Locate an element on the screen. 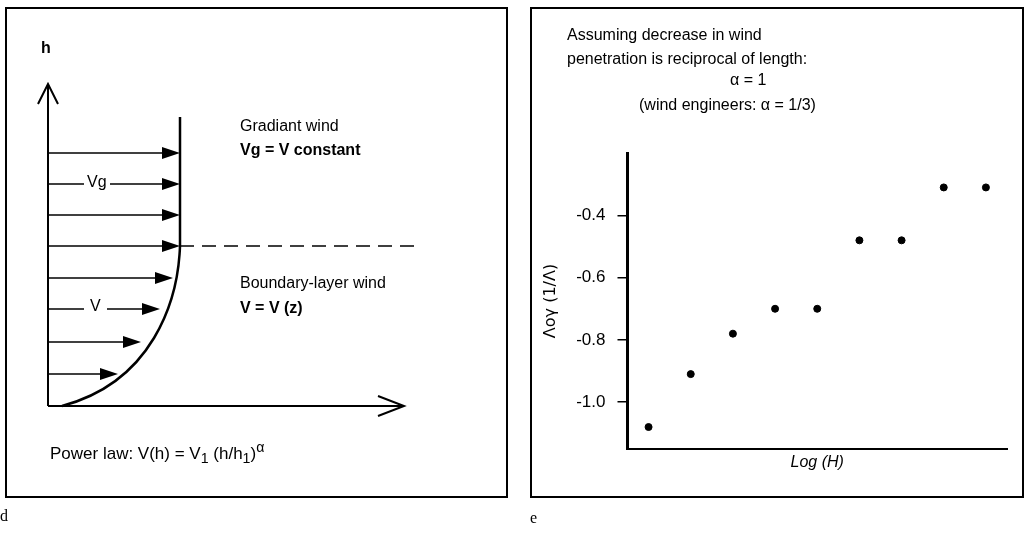 This screenshot has width=1028, height=540. y-tick-label: -0.6 is located at coordinates (591, 277).